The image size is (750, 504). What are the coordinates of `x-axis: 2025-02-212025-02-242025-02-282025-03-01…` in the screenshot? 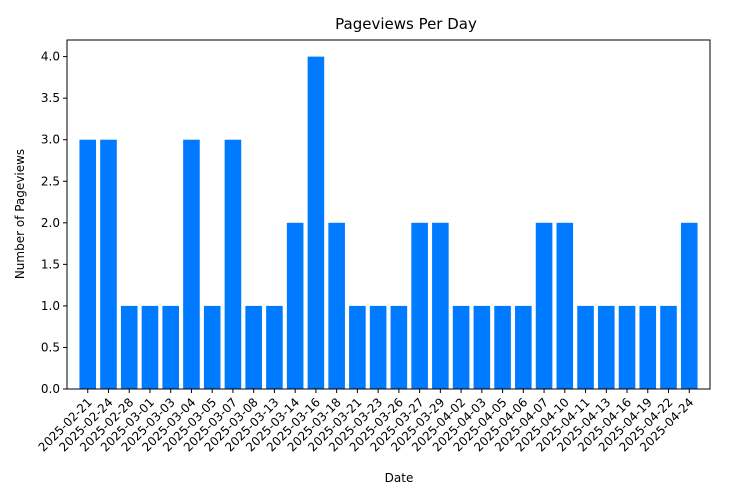 It's located at (366, 421).